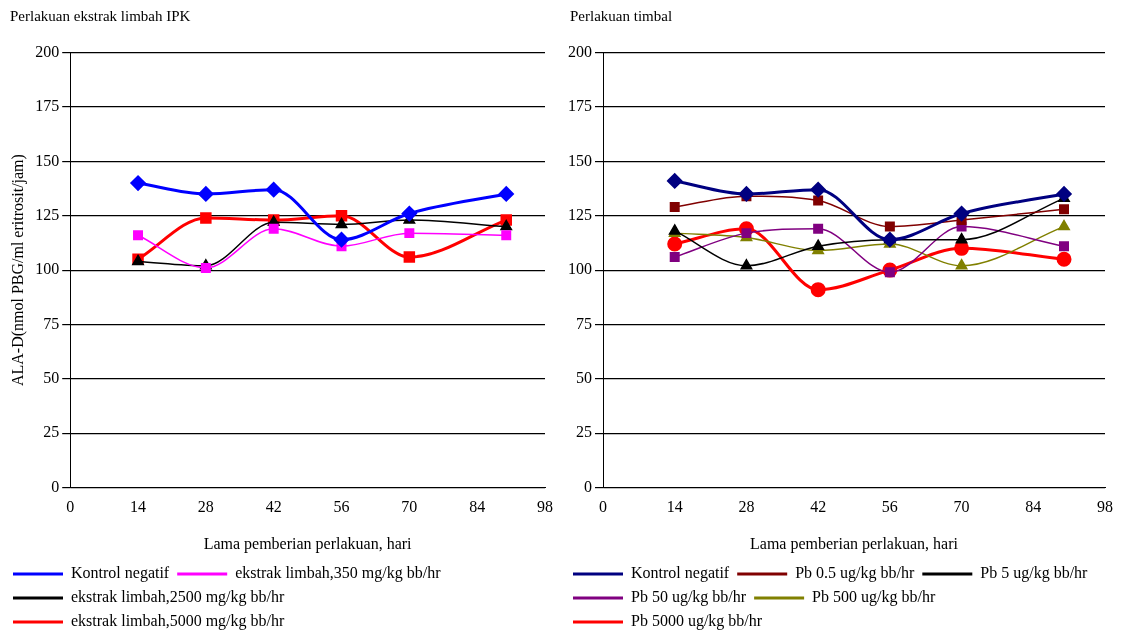 The width and height of the screenshot is (1121, 644). Describe the element at coordinates (874, 597) in the screenshot. I see `legend-label: Pb 500 ug/kg bb/hr` at that location.